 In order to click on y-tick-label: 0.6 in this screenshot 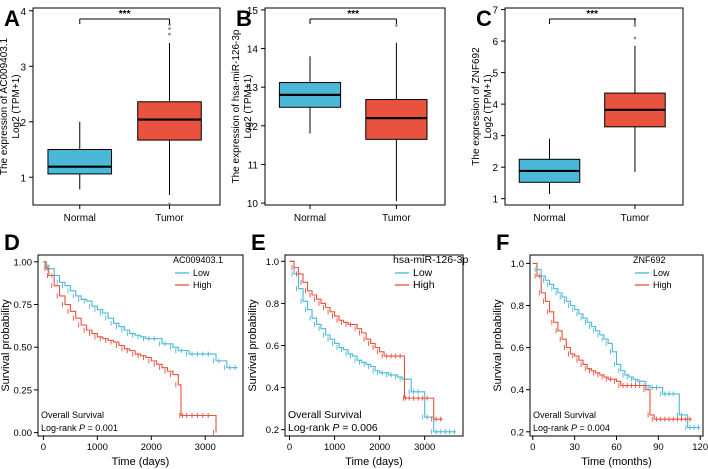, I will do `click(272, 346)`.